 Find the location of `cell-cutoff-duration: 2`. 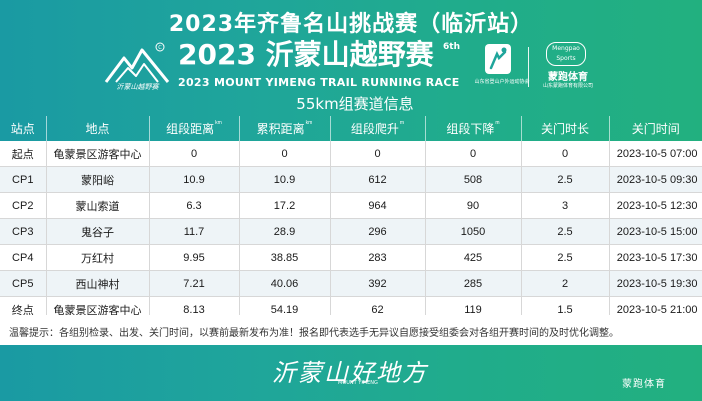

cell-cutoff-duration: 2 is located at coordinates (565, 283).